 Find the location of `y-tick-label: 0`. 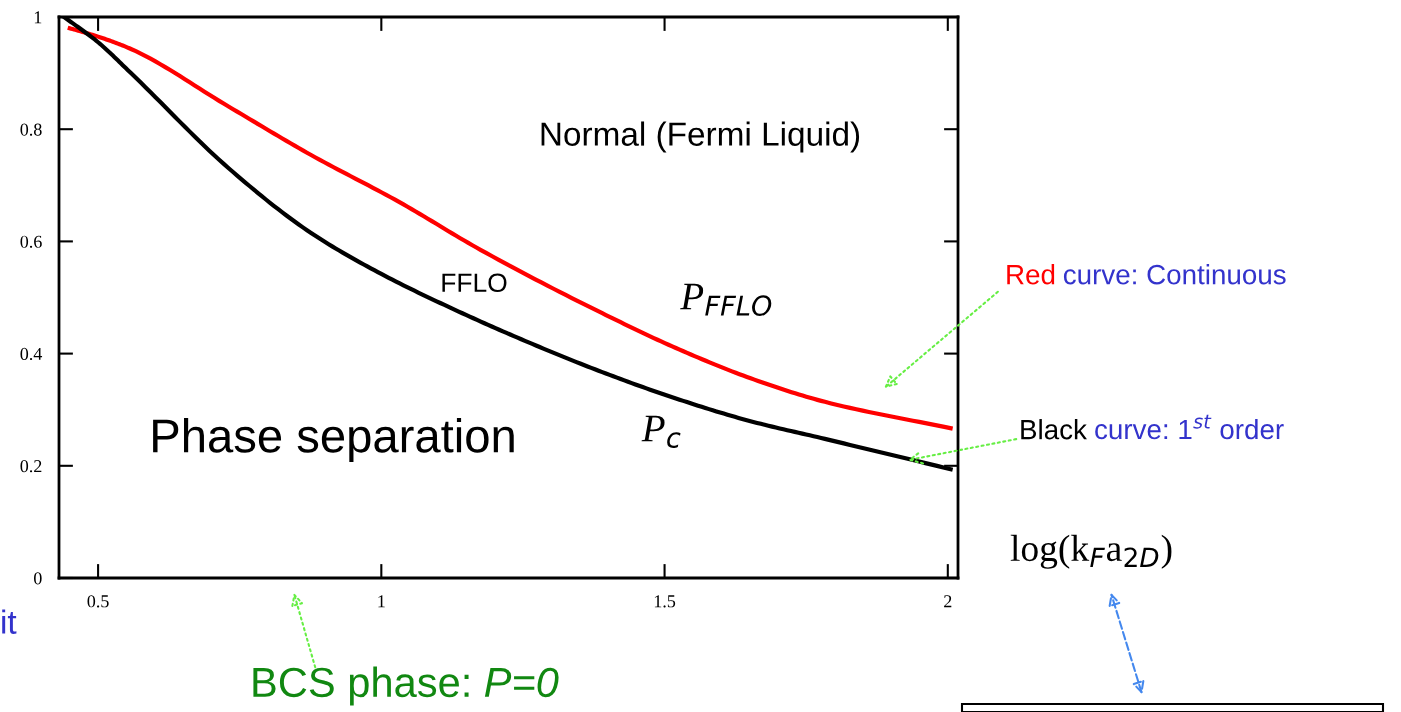

y-tick-label: 0 is located at coordinates (37, 578).